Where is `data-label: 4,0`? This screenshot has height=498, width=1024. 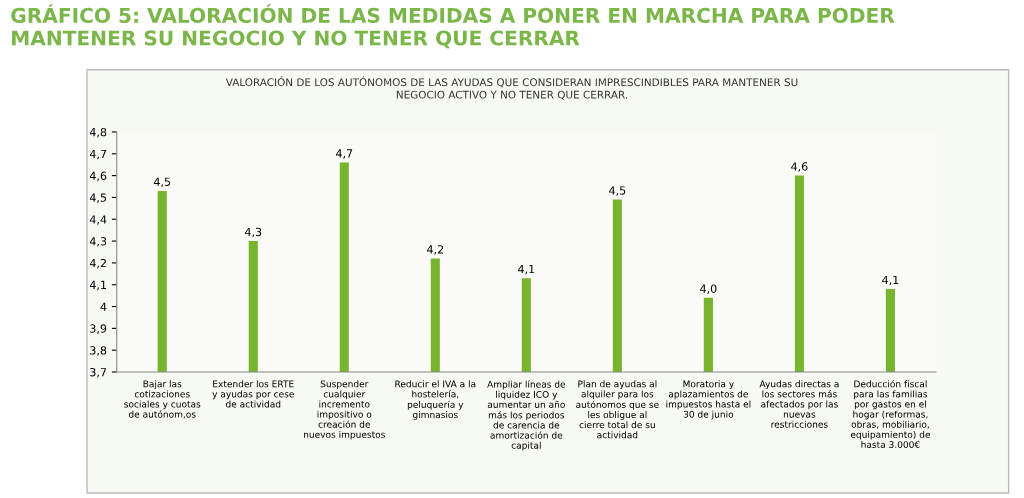
data-label: 4,0 is located at coordinates (708, 289).